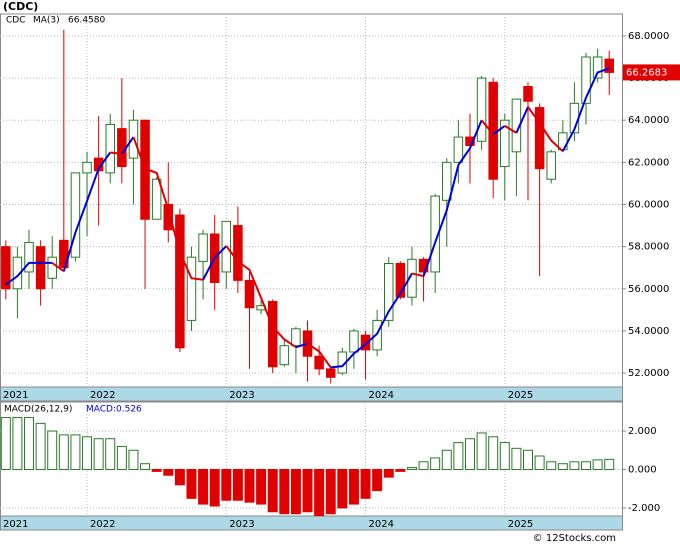 The image size is (680, 550). I want to click on y-tick-label: 62.0000, so click(648, 162).